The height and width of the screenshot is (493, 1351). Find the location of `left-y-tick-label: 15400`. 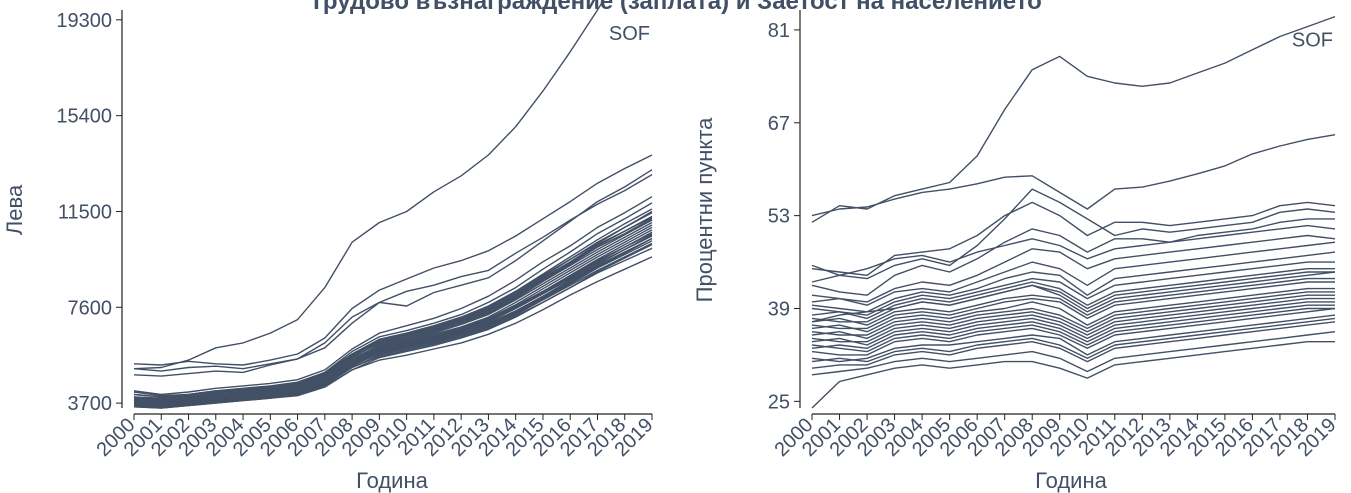

left-y-tick-label: 15400 is located at coordinates (84, 117).